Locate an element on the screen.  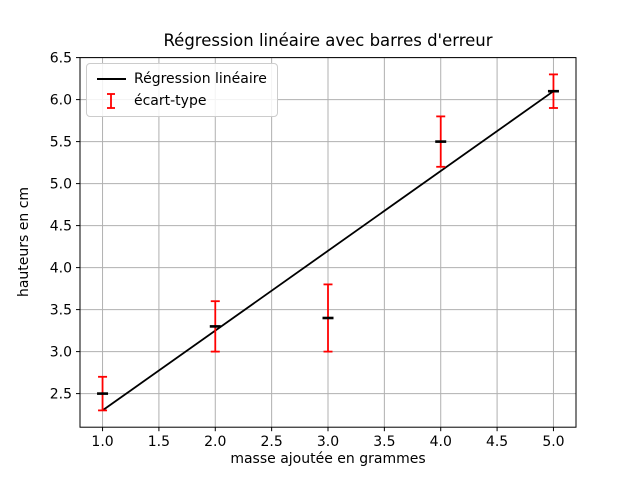
y-tick-label: 2.5 is located at coordinates (61, 395).